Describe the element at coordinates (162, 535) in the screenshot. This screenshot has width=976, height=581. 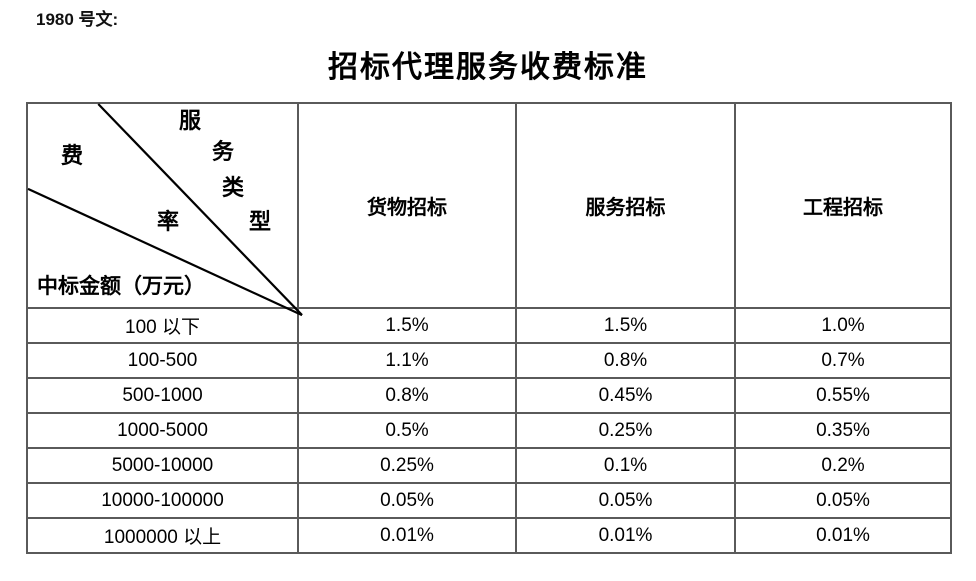
I see `amount-cell: 1000000 以上` at that location.